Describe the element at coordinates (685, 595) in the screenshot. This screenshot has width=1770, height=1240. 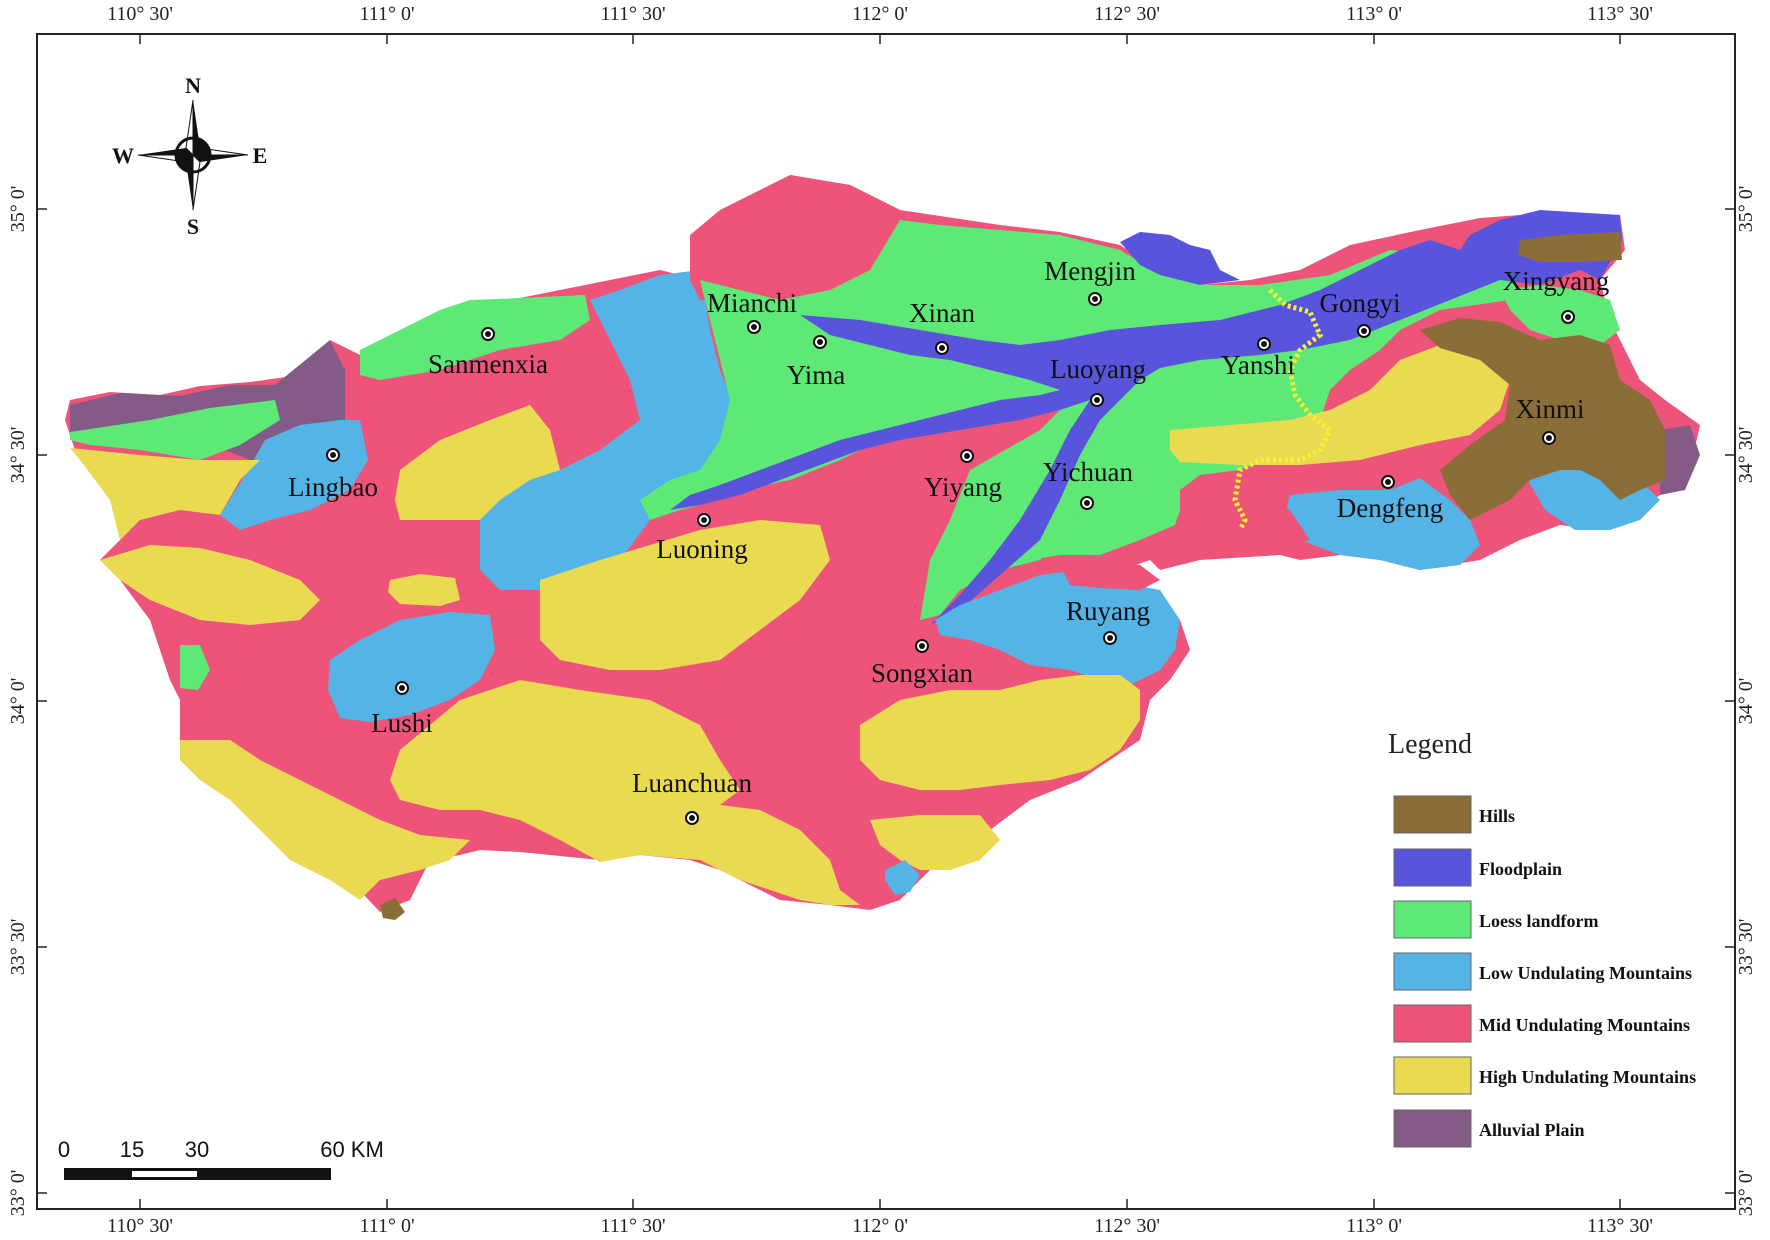
I see `region-high-south-central` at that location.